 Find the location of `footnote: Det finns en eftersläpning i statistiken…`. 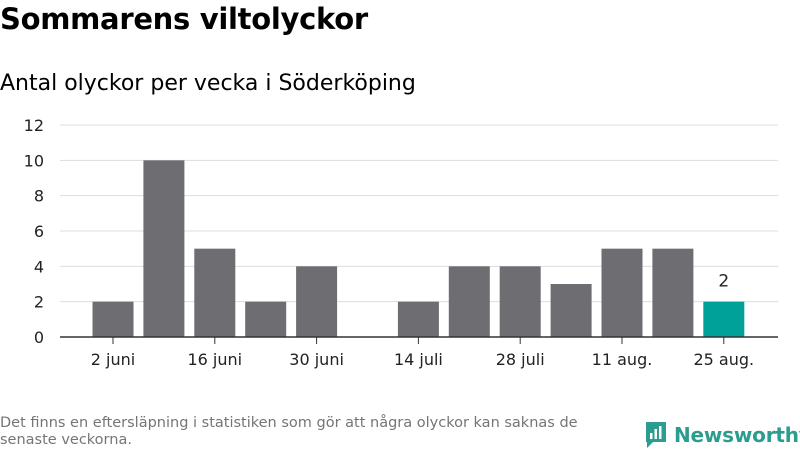

footnote: Det finns en eftersläpning i statistiken… is located at coordinates (289, 431).